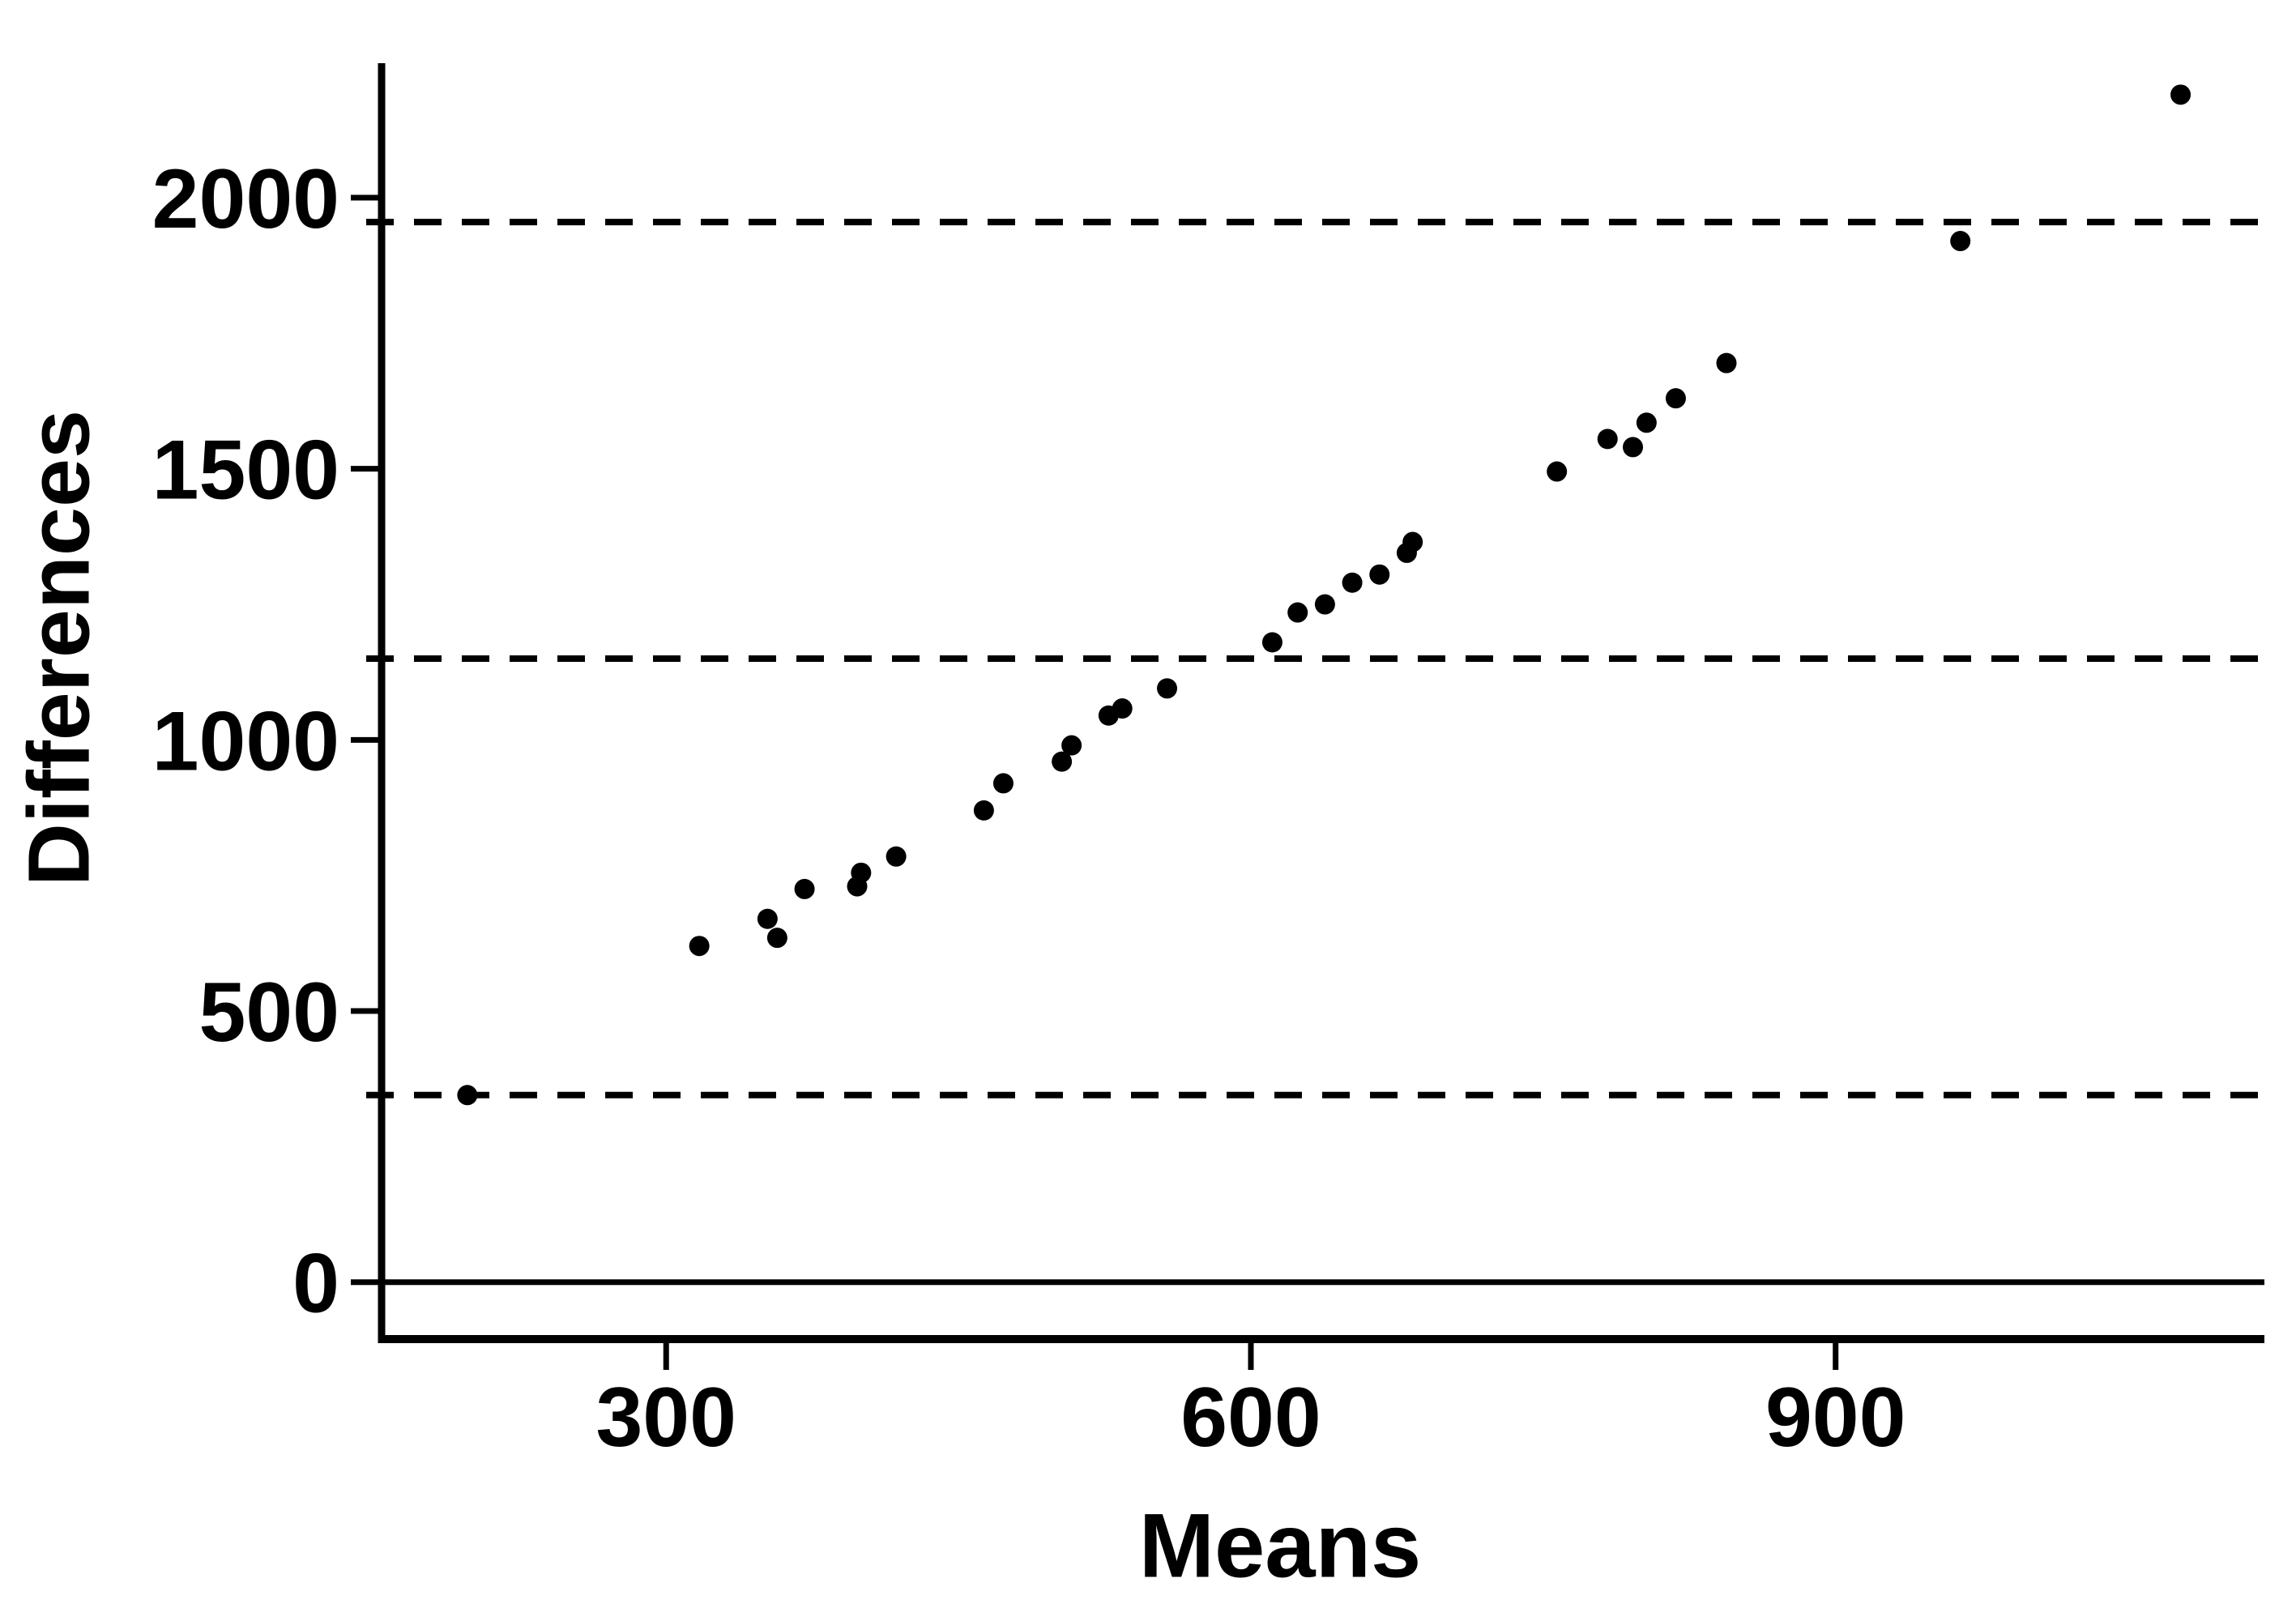 This screenshot has width=2296, height=1604. Describe the element at coordinates (246, 199) in the screenshot. I see `y-tick-label: 2000` at that location.